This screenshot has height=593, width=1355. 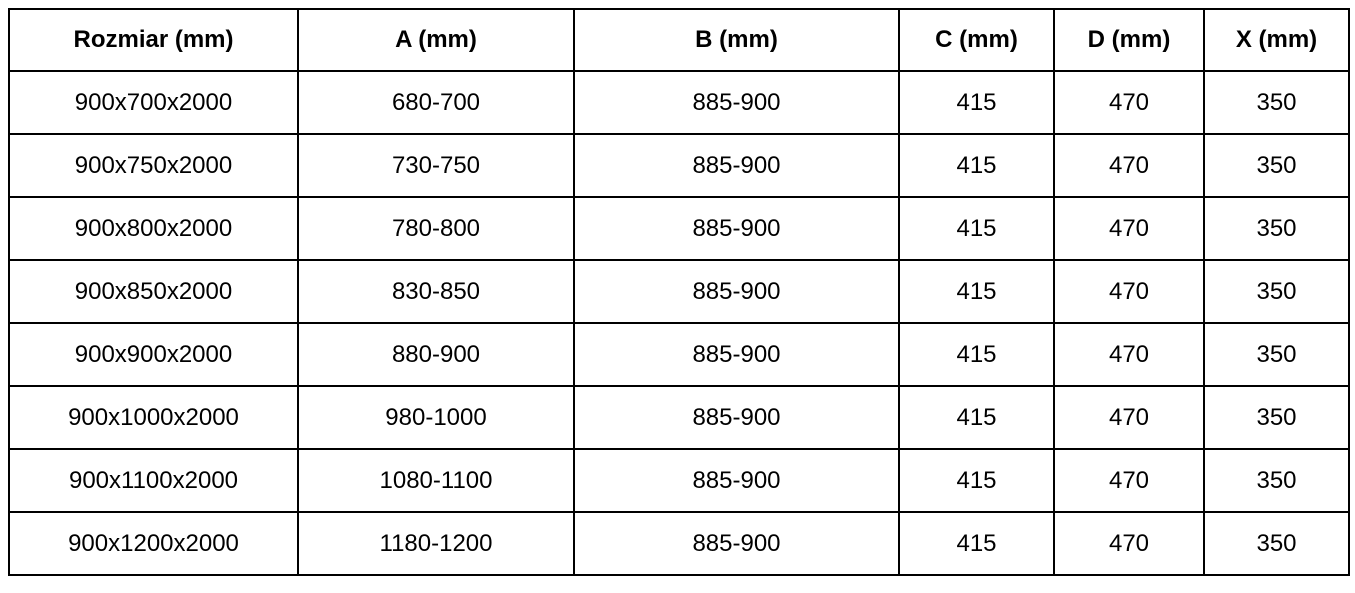 I want to click on table-row: 900x1000x2000 980-1000 885-900 415 470 350, so click(x=679, y=417).